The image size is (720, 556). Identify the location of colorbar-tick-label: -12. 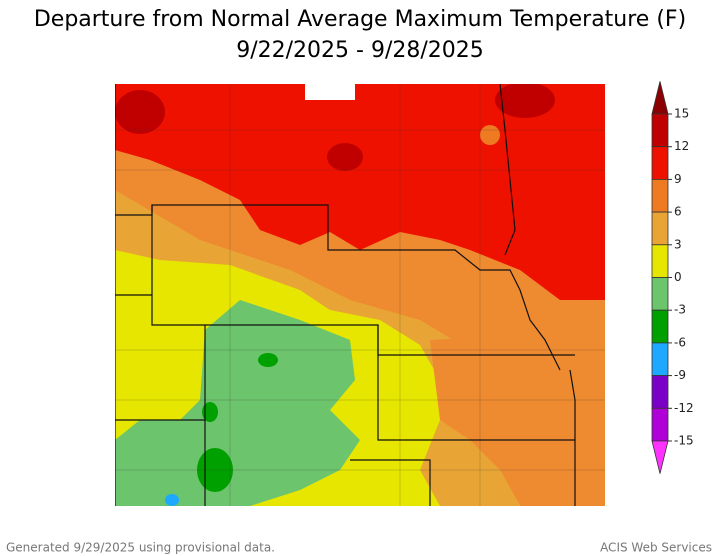
(684, 408).